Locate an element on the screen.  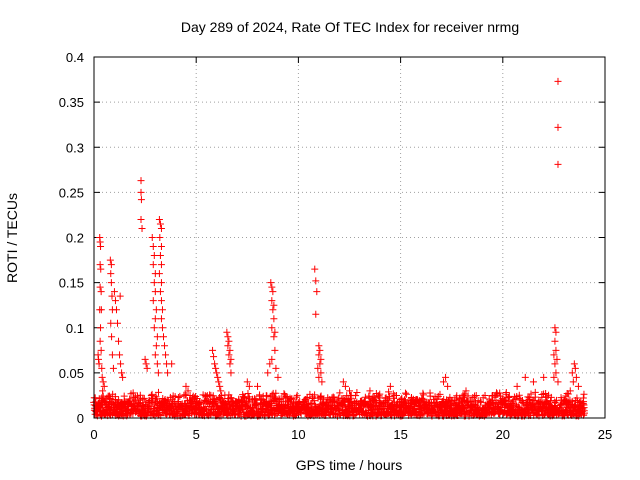
y-tick-label: 0.25 is located at coordinates (71, 192).